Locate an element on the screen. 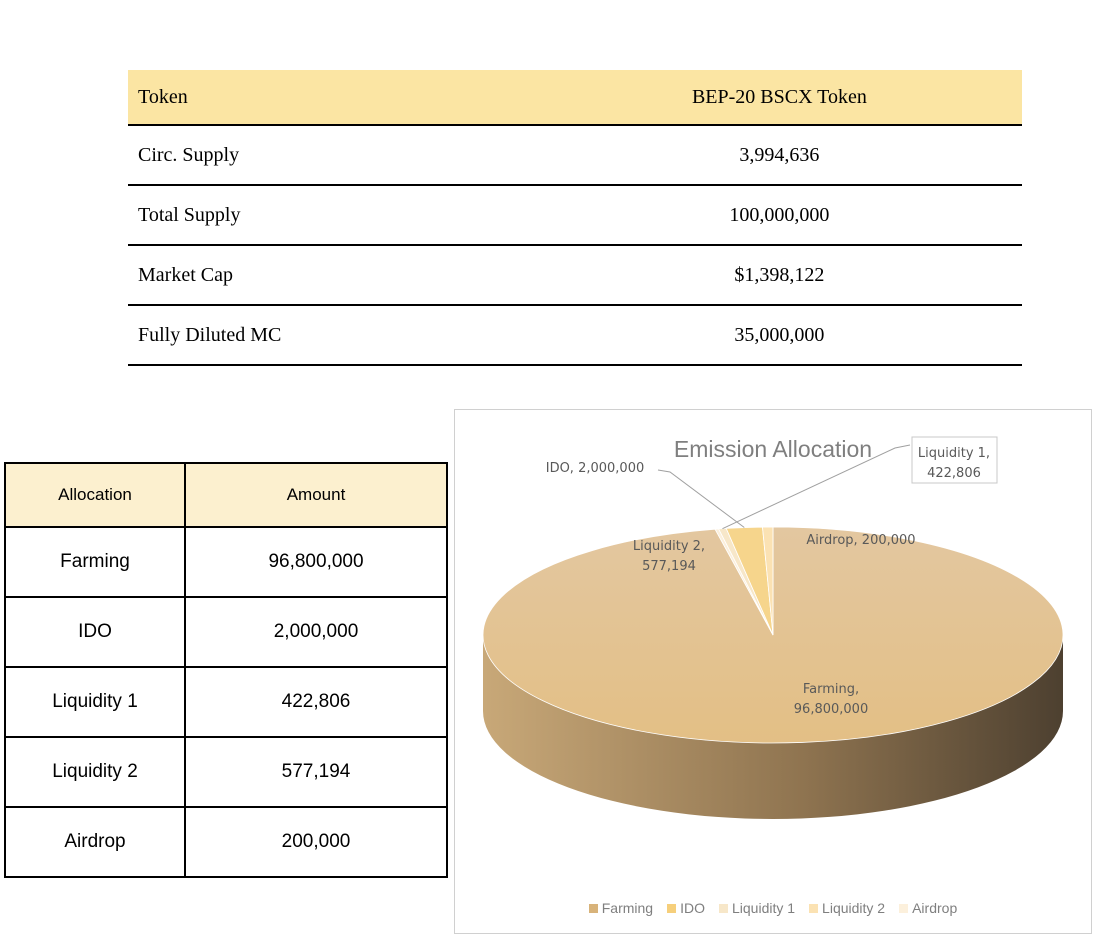 The image size is (1108, 946). data-label-liquidity-2: 577,194 is located at coordinates (669, 566).